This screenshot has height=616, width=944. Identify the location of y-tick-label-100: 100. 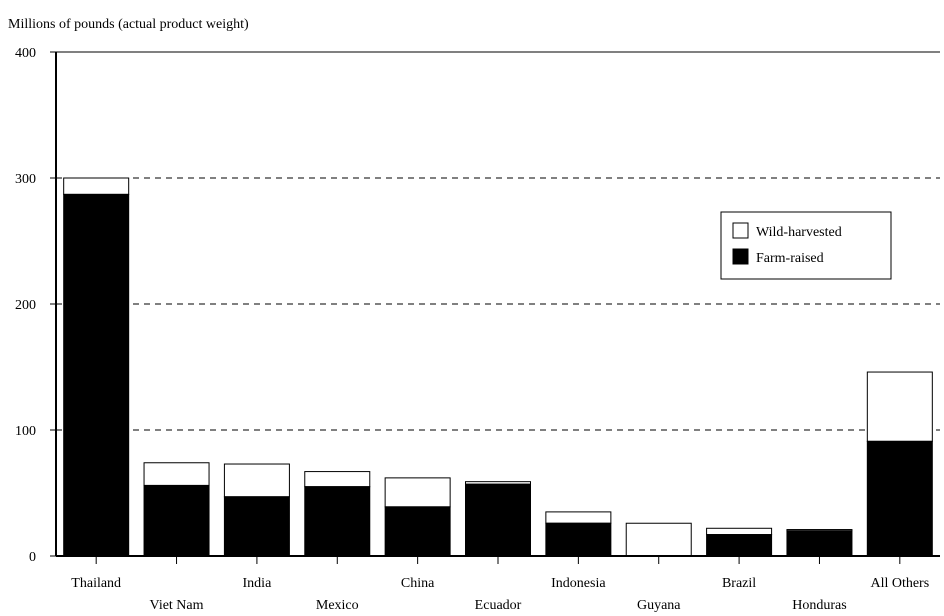
(25, 431).